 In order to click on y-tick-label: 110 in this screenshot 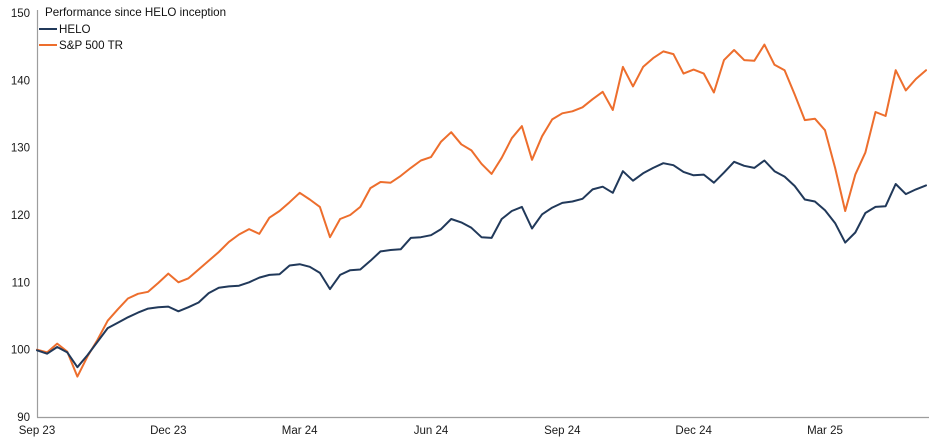, I will do `click(21, 283)`.